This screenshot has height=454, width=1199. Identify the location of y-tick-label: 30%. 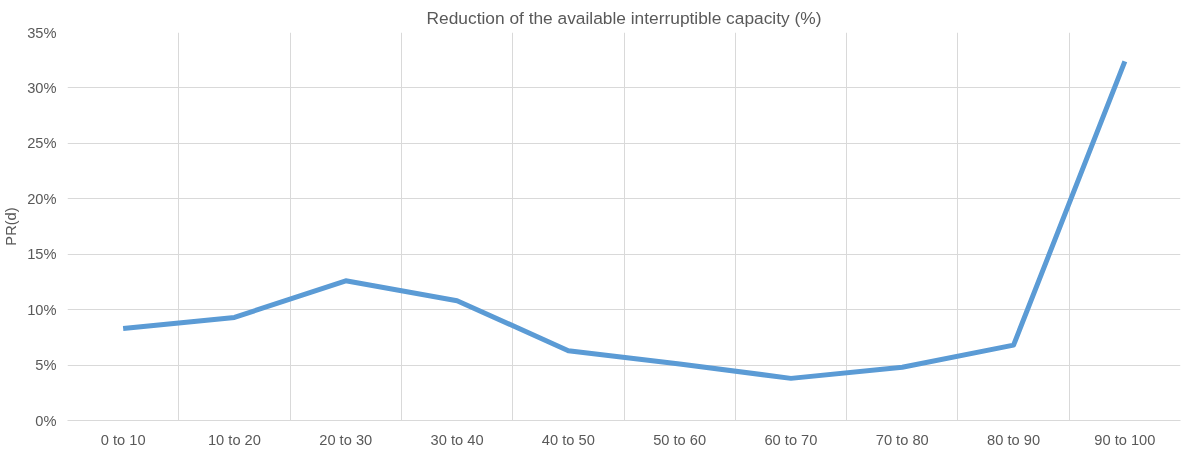
(42, 87).